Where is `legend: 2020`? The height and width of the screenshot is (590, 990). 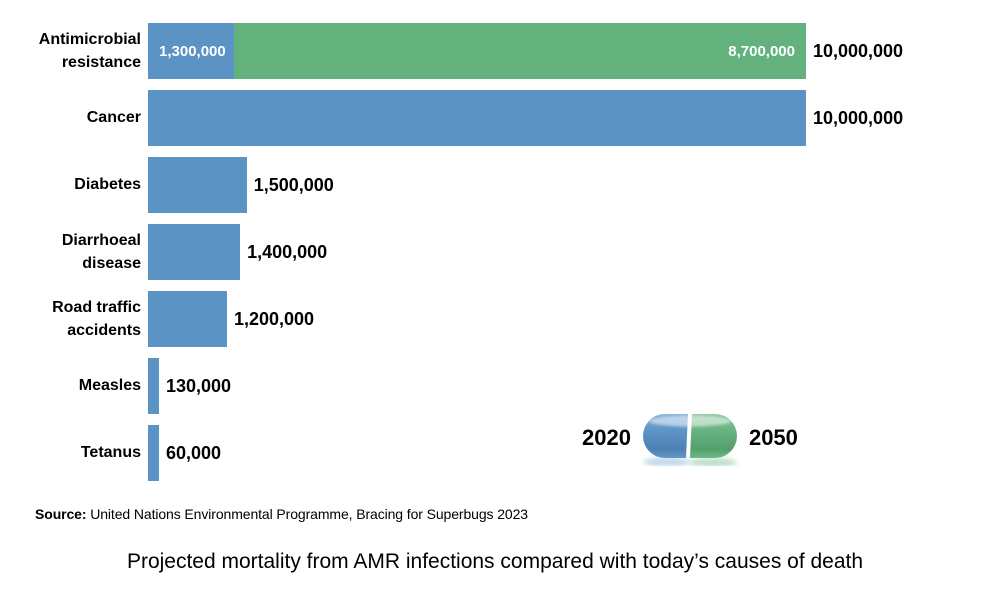 legend: 2020 is located at coordinates (690, 438).